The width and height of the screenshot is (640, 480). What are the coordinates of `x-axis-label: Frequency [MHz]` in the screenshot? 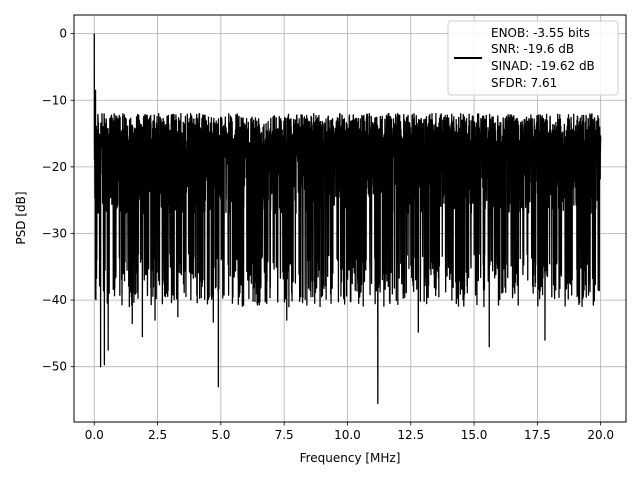 It's located at (350, 458).